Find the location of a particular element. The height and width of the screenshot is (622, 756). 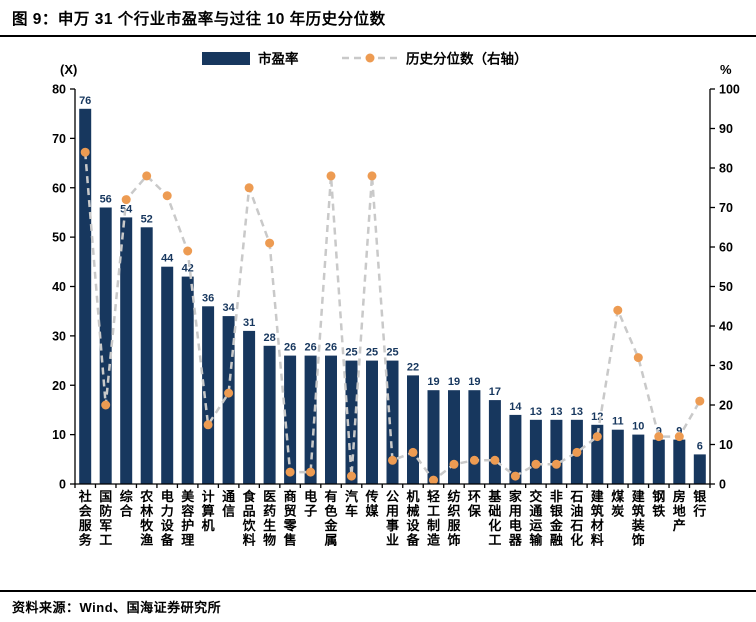

pe-value-label: 6 is located at coordinates (700, 446).